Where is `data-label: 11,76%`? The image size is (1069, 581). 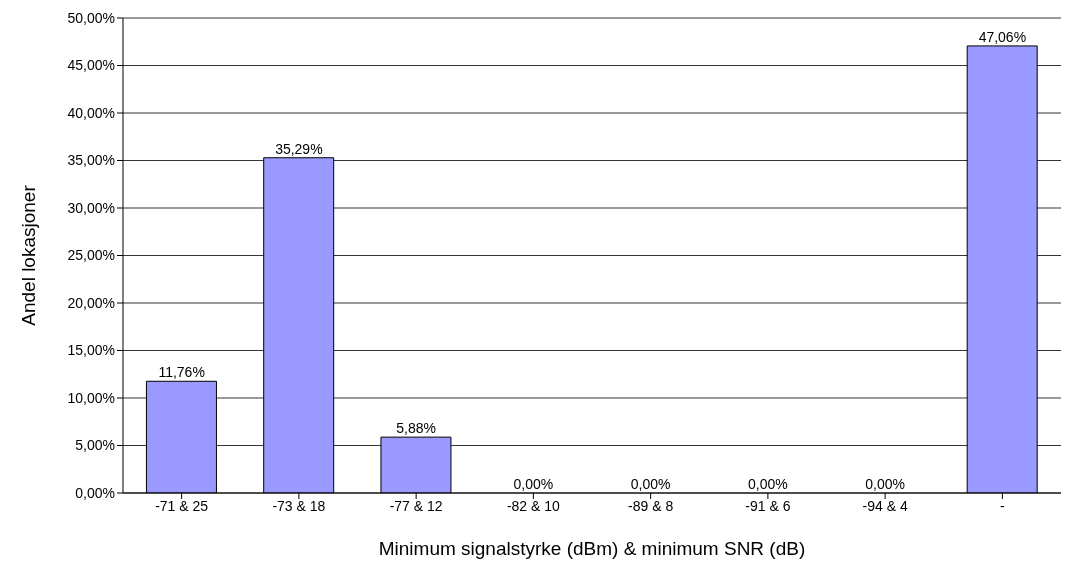
data-label: 11,76% is located at coordinates (181, 372).